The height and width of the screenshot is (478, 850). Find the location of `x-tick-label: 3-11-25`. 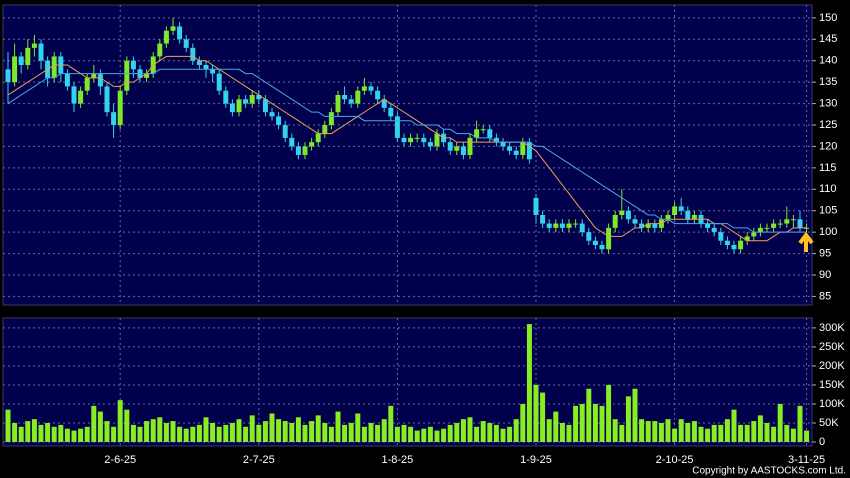

x-tick-label: 3-11-25 is located at coordinates (806, 460).